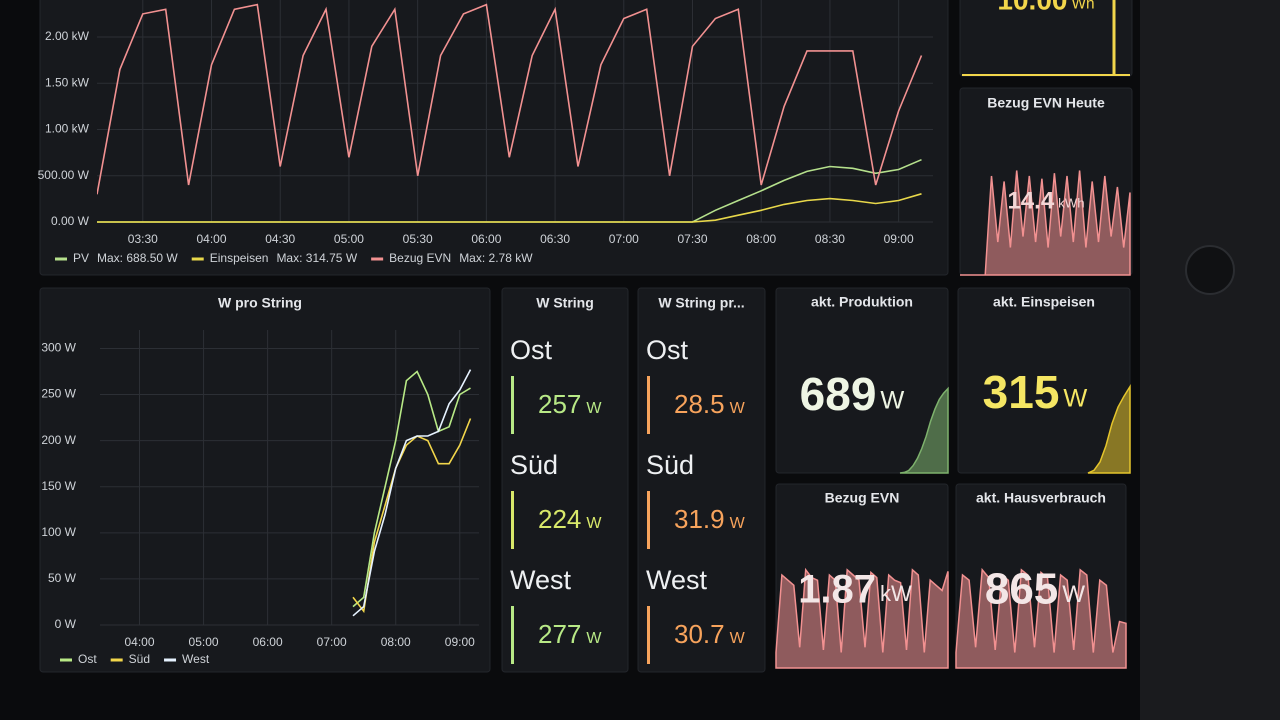 The image size is (1280, 720). I want to click on y-tick-label: 100 W, so click(58, 532).